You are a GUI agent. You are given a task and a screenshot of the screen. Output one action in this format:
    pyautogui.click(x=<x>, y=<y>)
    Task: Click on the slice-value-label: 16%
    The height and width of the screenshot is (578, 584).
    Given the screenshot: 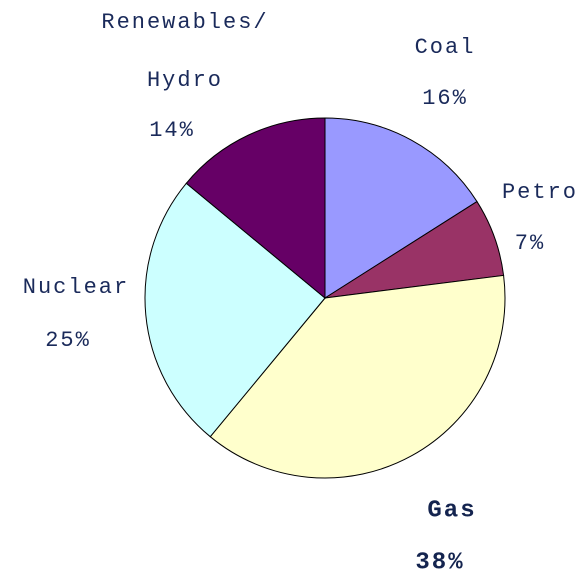 What is the action you would take?
    pyautogui.click(x=445, y=98)
    